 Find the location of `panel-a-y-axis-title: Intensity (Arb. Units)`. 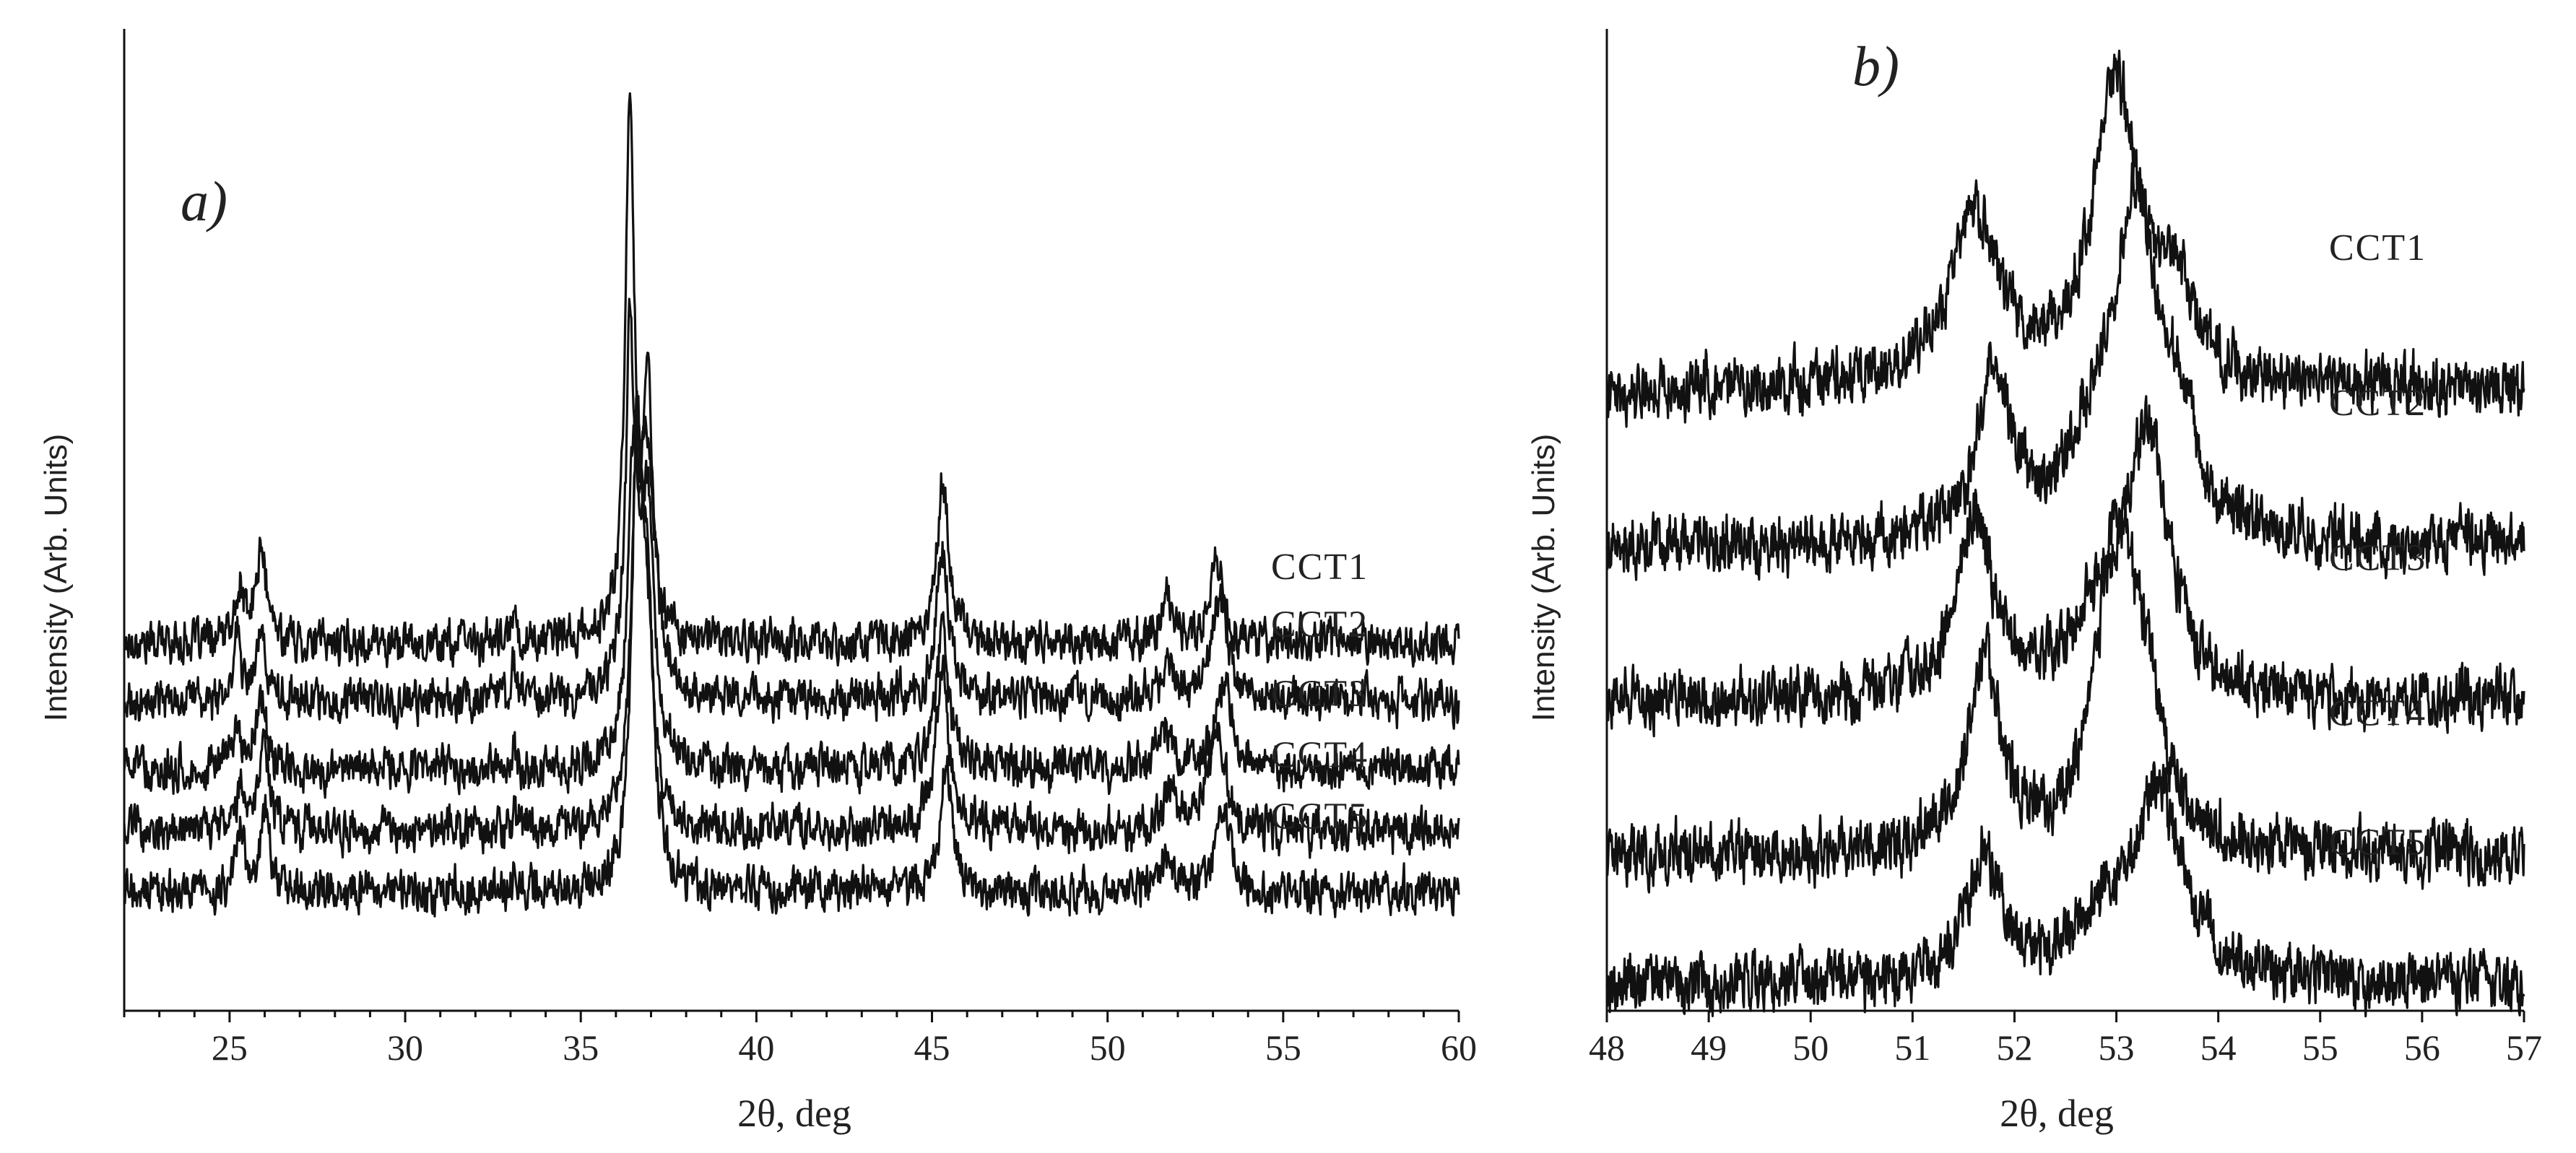

panel-a-y-axis-title: Intensity (Arb. Units) is located at coordinates (56, 578).